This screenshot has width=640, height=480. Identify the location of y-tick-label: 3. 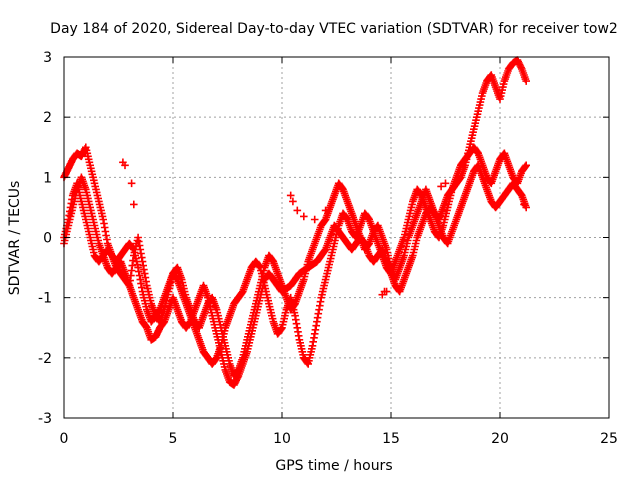
(47, 58).